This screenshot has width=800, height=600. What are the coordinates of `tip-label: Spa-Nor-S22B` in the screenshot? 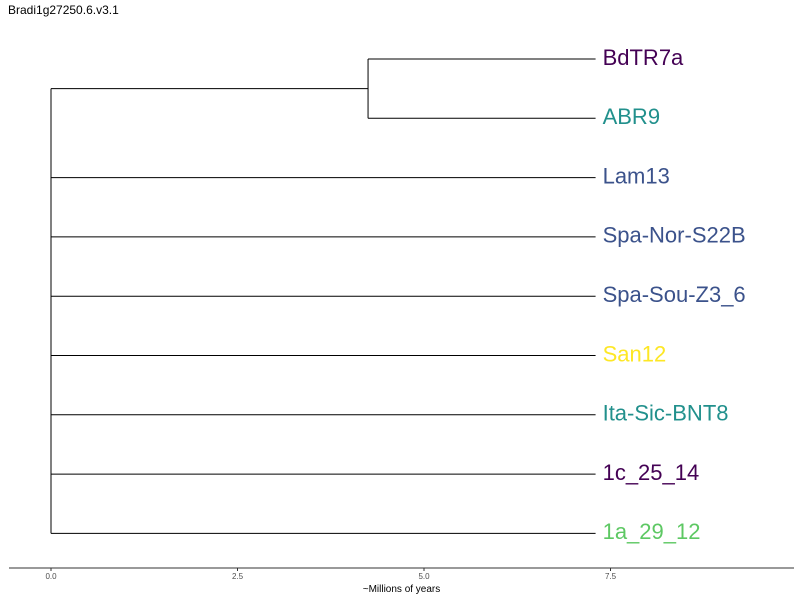 It's located at (674, 235).